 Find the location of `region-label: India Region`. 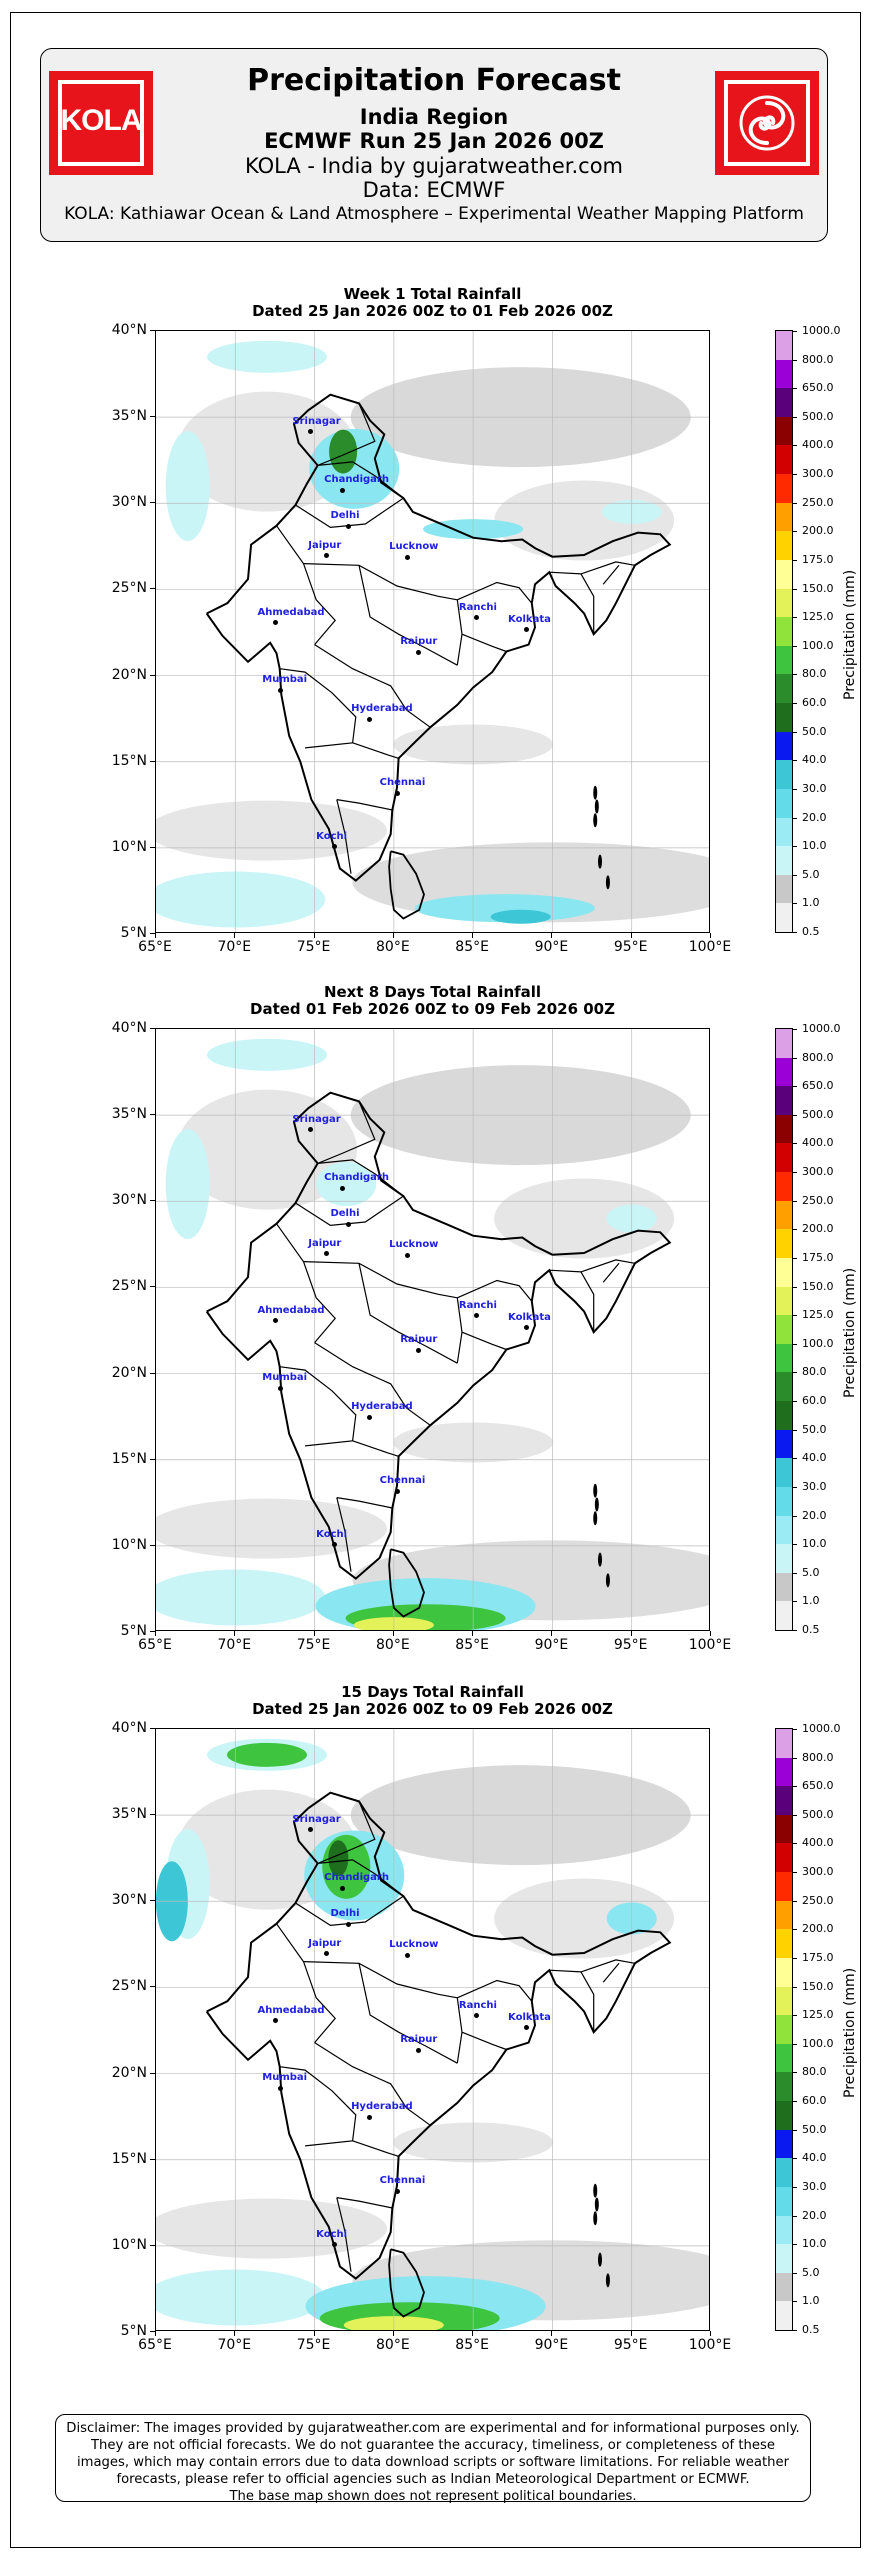

region-label: India Region is located at coordinates (434, 117).